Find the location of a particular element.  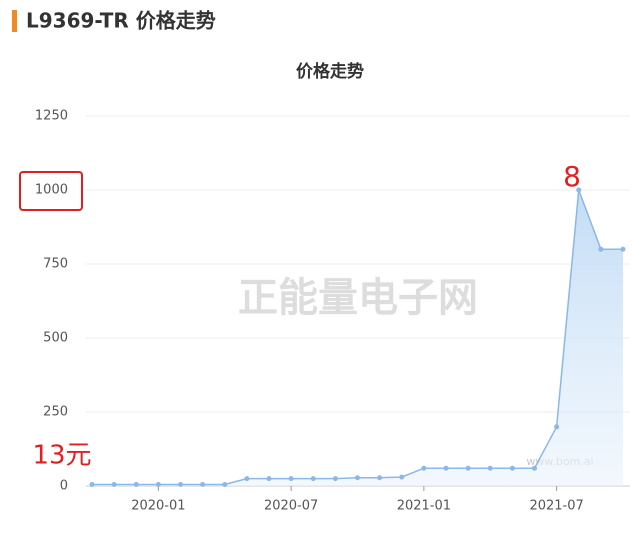

x-tick-label: 2020-07 is located at coordinates (291, 506).